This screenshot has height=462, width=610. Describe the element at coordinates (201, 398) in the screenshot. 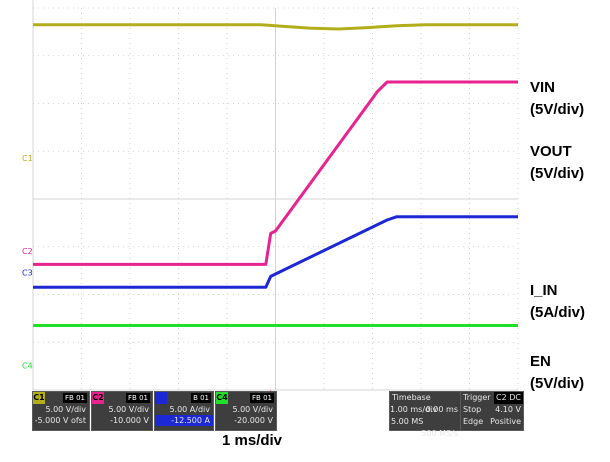

I see `coupling-icon: B 01` at that location.